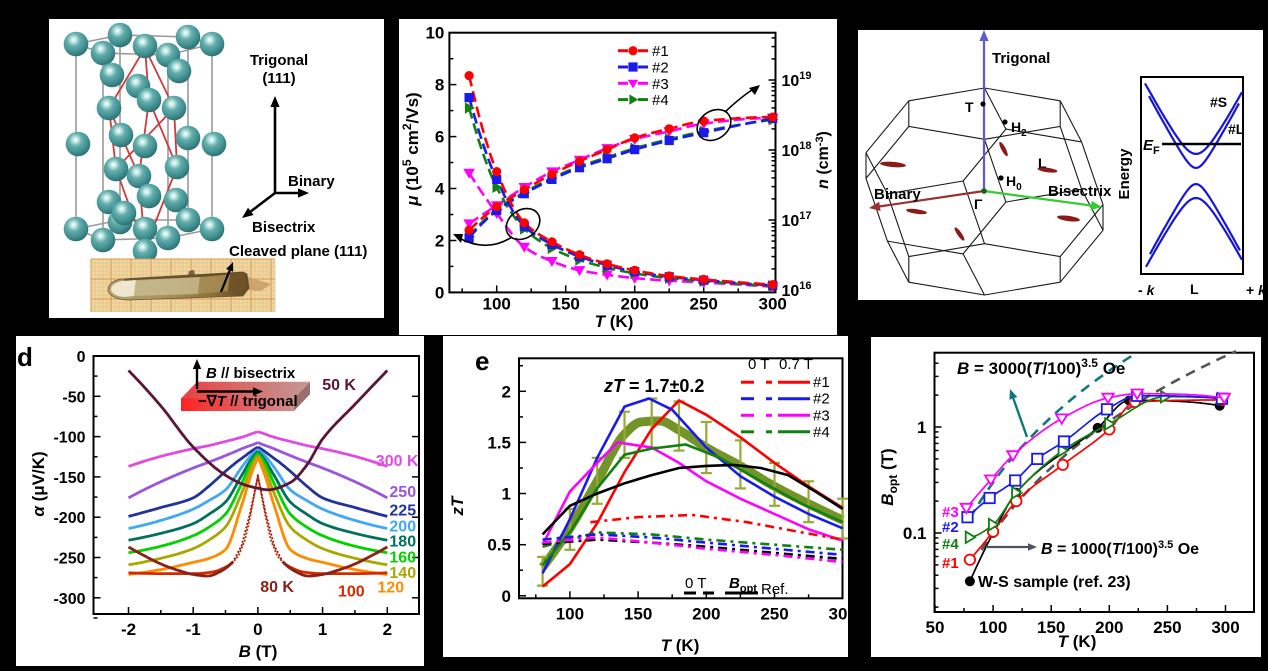 This screenshot has height=671, width=1268. I want to click on svg-text: #S, so click(1218, 102).